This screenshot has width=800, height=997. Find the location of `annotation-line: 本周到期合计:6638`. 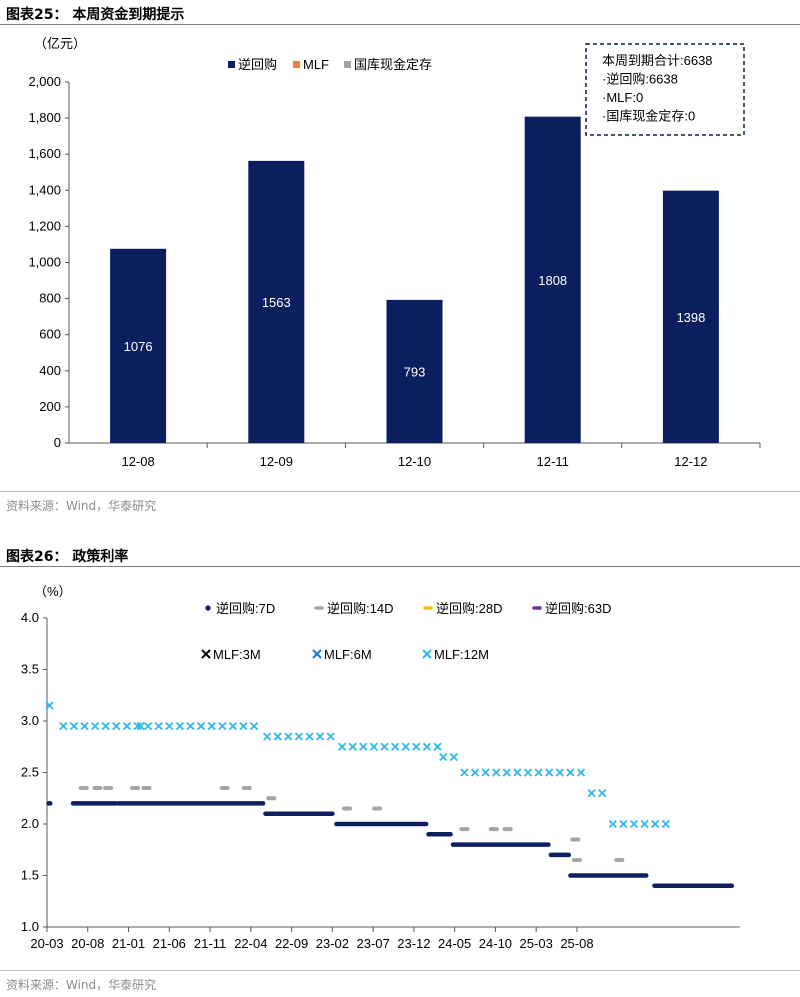

annotation-line: 本周到期合计:6638 is located at coordinates (657, 60).